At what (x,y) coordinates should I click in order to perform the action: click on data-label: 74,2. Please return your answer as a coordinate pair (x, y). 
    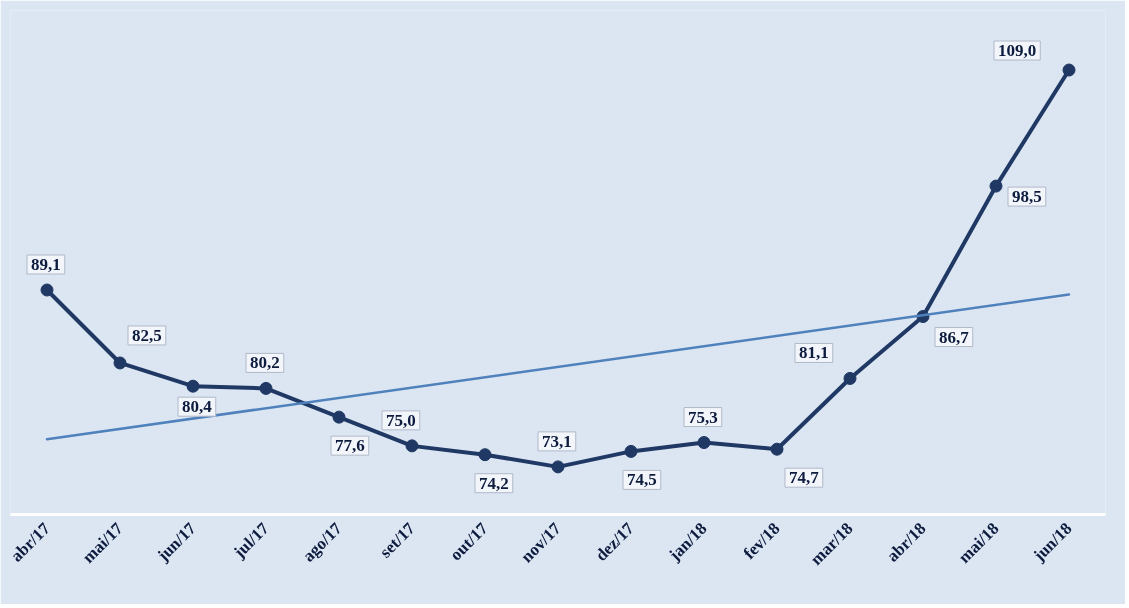
    Looking at the image, I should click on (494, 483).